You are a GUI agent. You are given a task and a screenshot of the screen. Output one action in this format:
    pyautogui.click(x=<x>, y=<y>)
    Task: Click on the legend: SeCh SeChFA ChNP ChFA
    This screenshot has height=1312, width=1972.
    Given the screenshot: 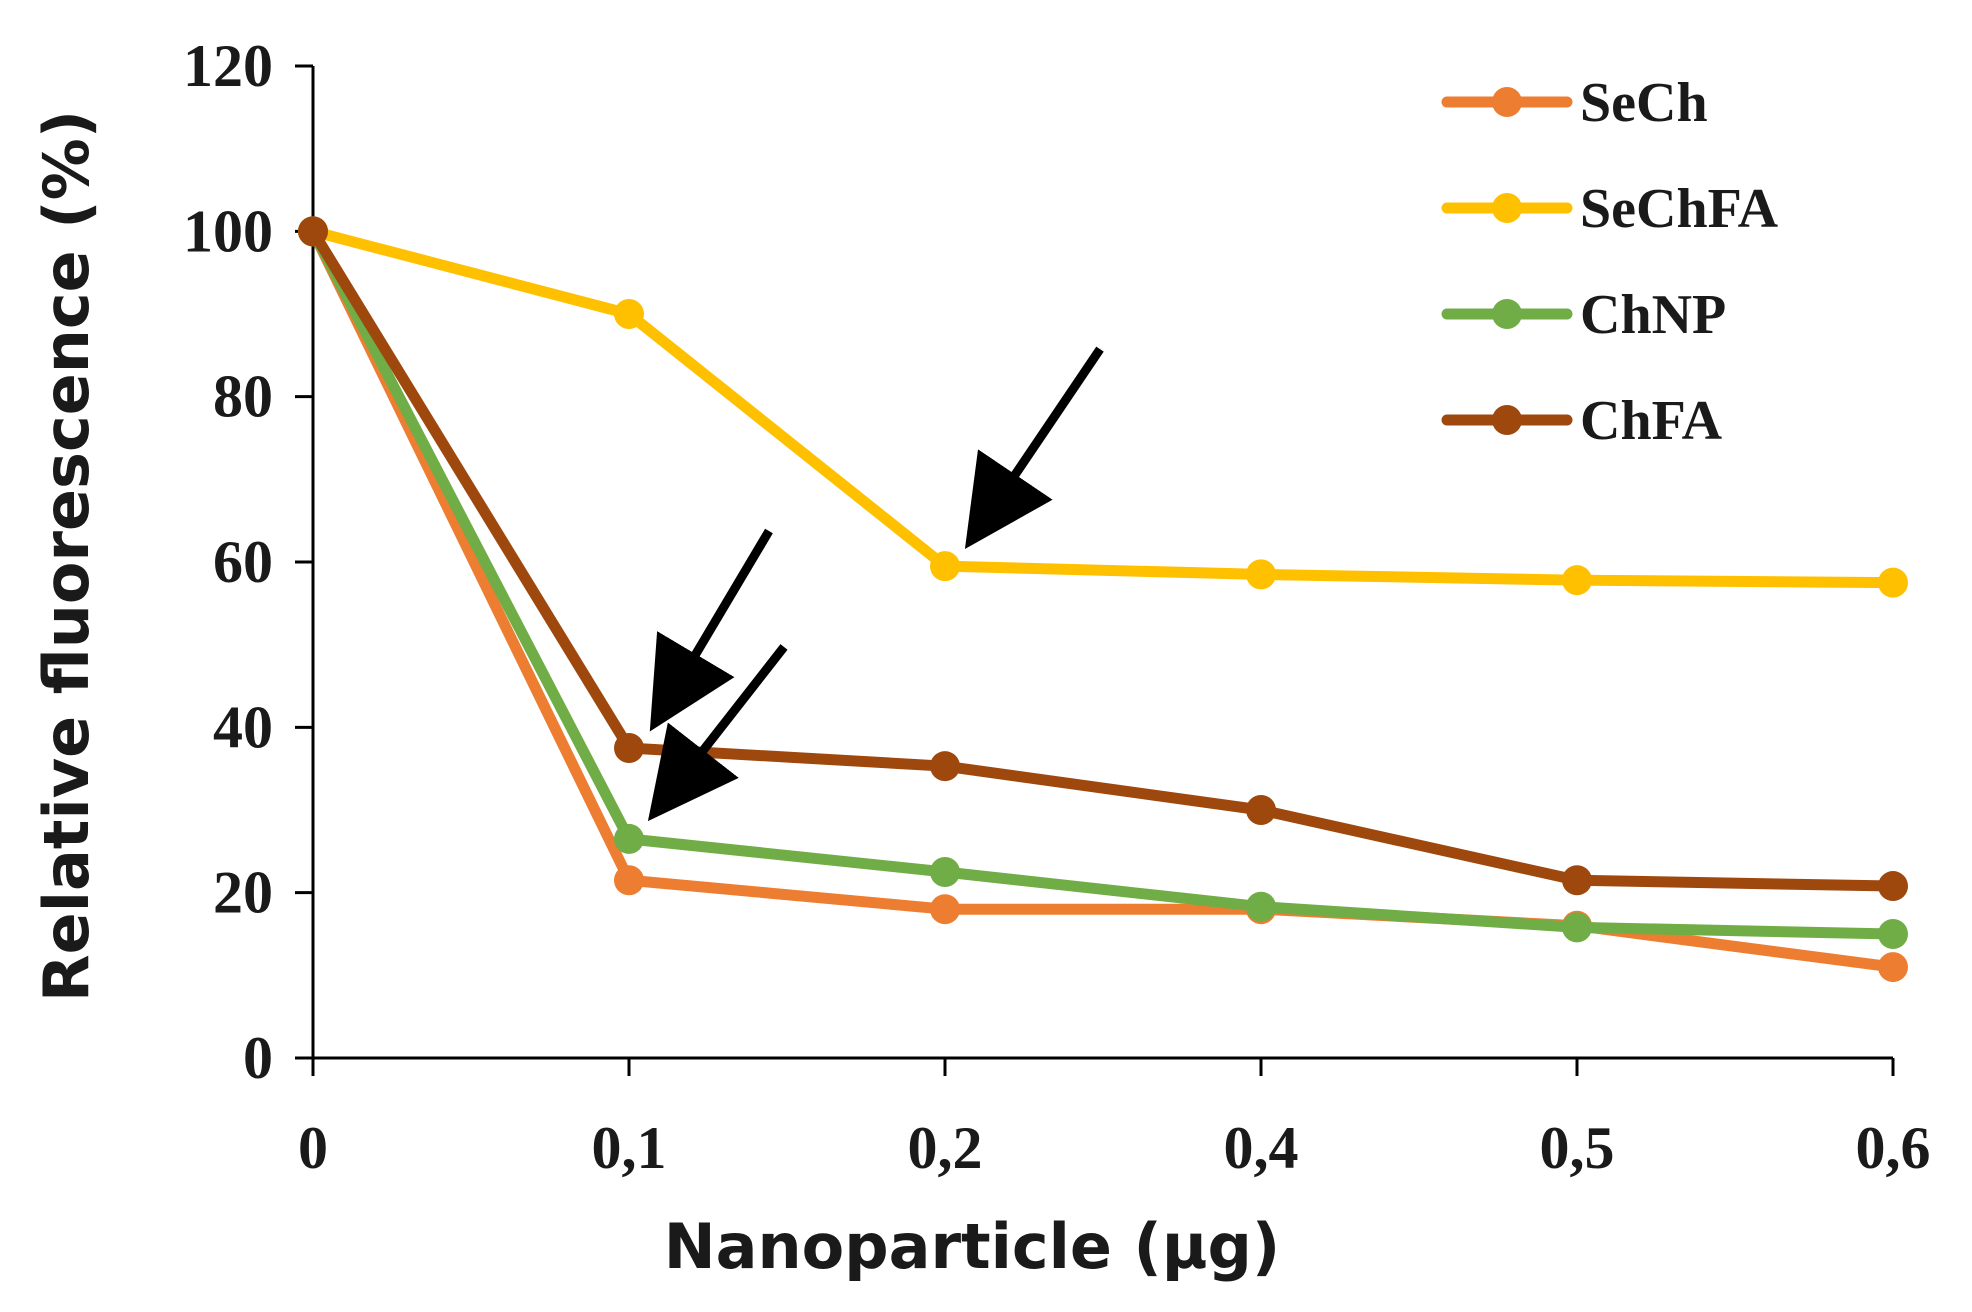 What is the action you would take?
    pyautogui.click(x=1610, y=262)
    